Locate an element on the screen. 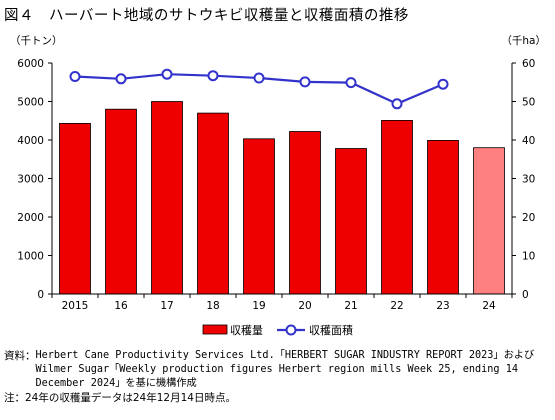  legend-line-label: 収穫面積 is located at coordinates (331, 330).